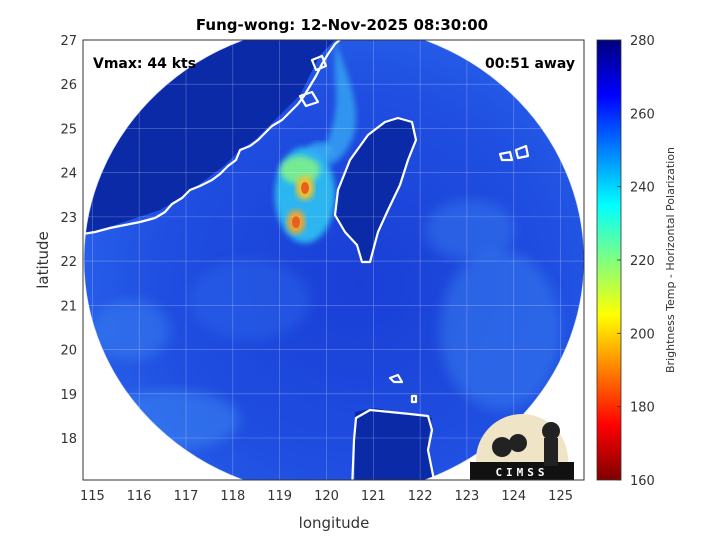 This screenshot has width=720, height=540. I want to click on x-tick-label: 120, so click(326, 496).